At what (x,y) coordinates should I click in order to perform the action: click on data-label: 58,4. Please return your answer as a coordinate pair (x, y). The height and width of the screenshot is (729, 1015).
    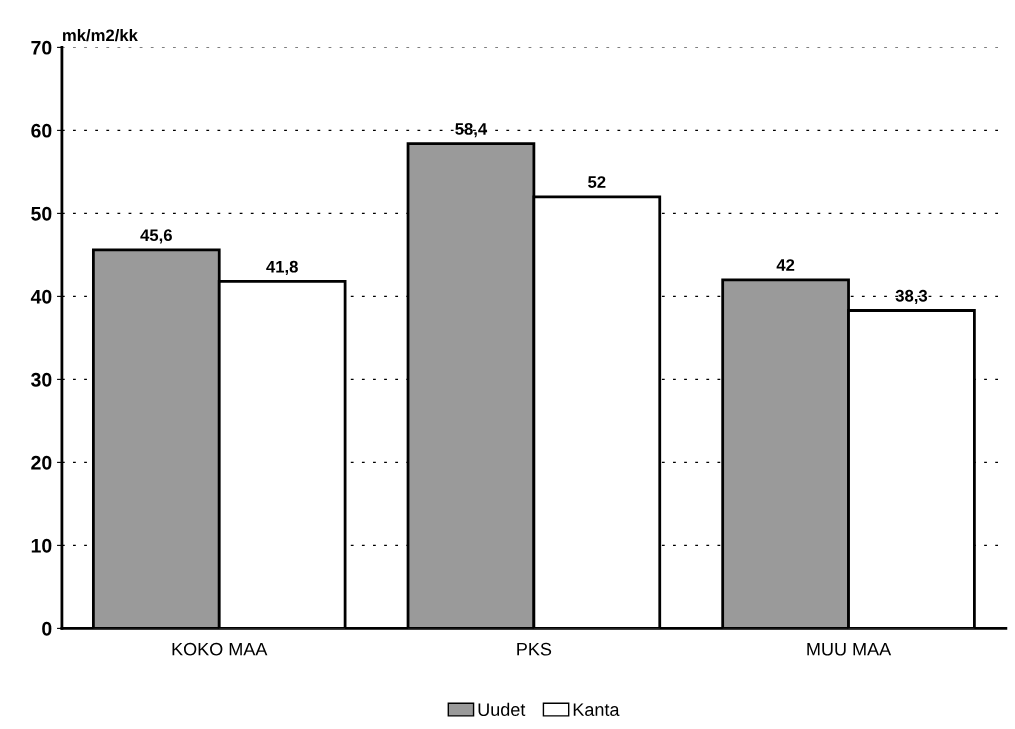
    Looking at the image, I should click on (471, 130).